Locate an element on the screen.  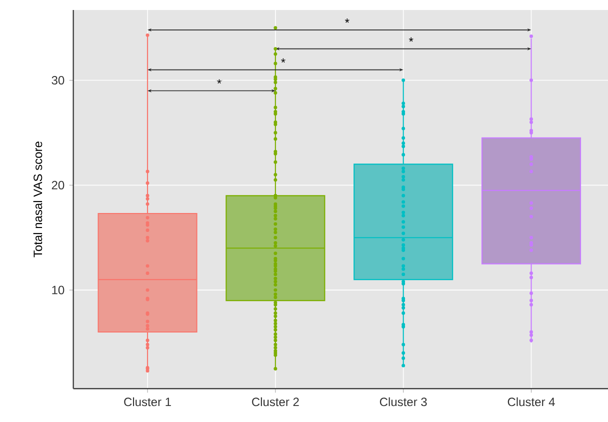
y-tick-label: 20 is located at coordinates (58, 185).